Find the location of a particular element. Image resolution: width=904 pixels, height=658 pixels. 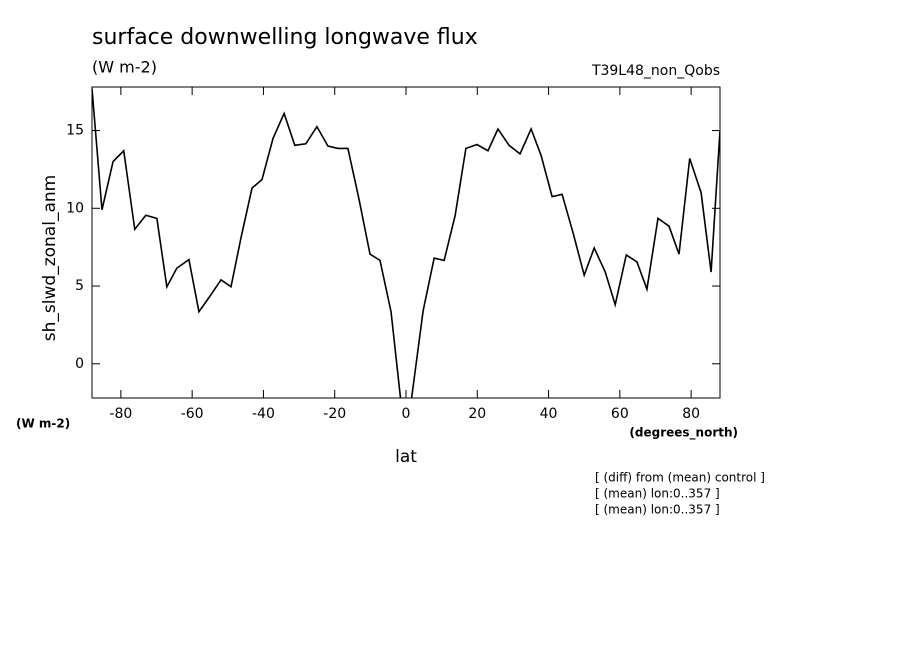

x-tick-label: 60 is located at coordinates (620, 414).